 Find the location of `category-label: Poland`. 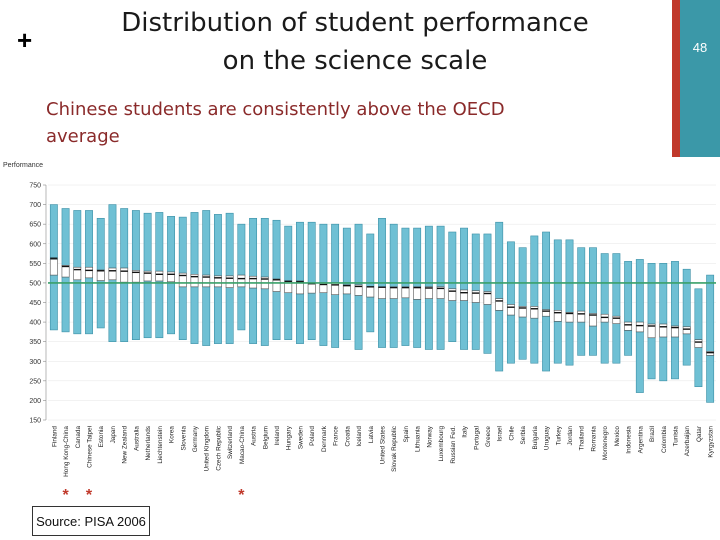

category-label: Poland is located at coordinates (312, 436).